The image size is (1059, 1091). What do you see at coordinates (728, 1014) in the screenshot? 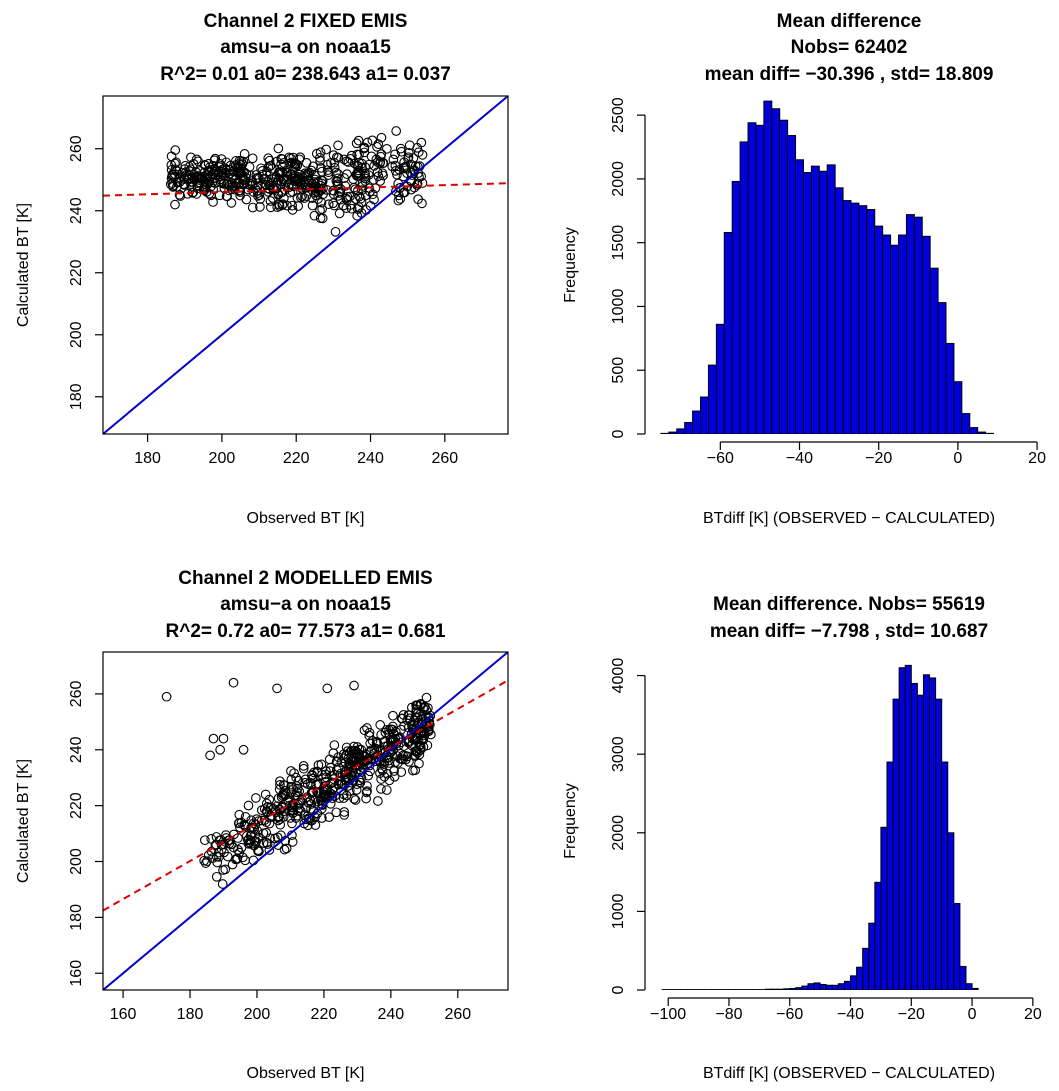
I see `x-tick-label: −80` at bounding box center [728, 1014].